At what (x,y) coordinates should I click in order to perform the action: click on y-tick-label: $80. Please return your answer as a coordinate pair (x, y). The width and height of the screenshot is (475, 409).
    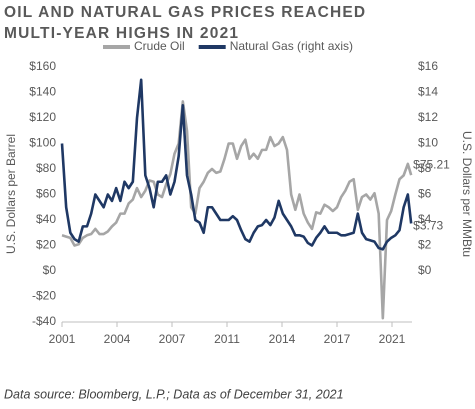
    Looking at the image, I should click on (46, 168).